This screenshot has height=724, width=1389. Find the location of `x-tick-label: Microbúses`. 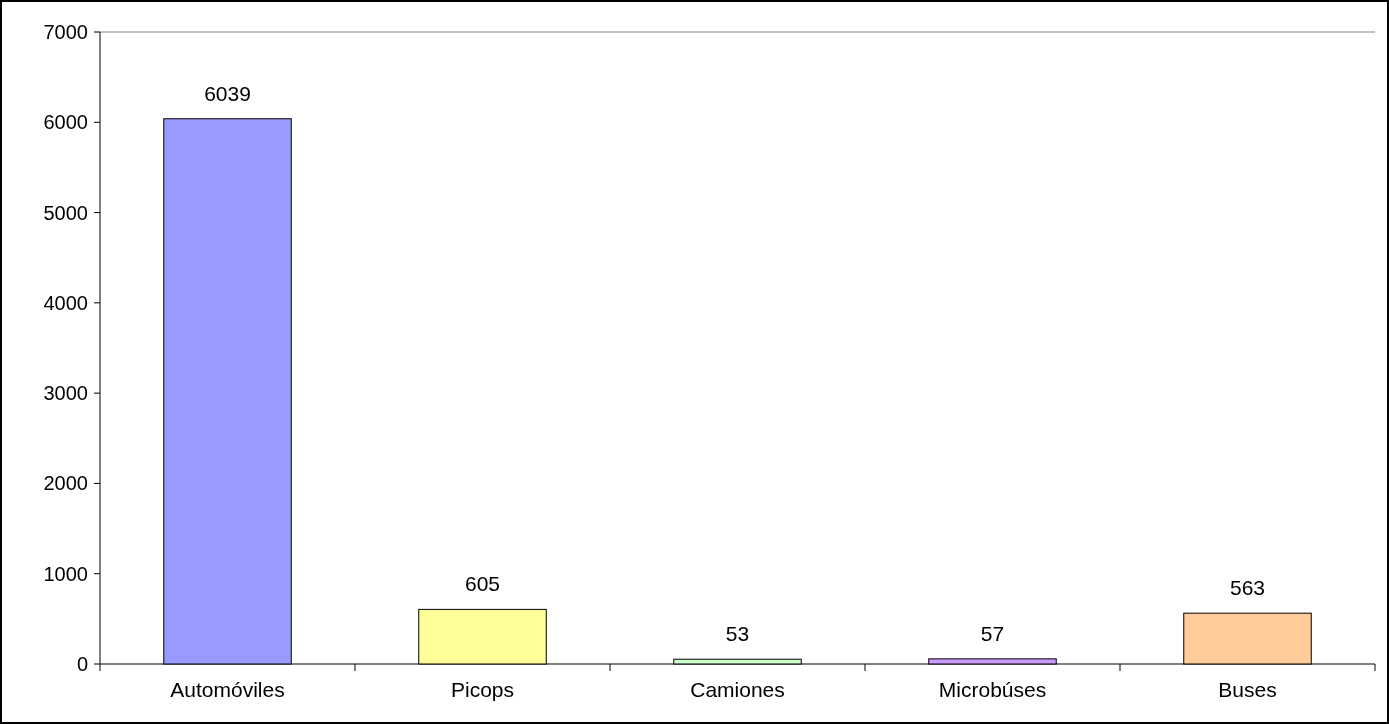

x-tick-label: Microbúses is located at coordinates (992, 689).